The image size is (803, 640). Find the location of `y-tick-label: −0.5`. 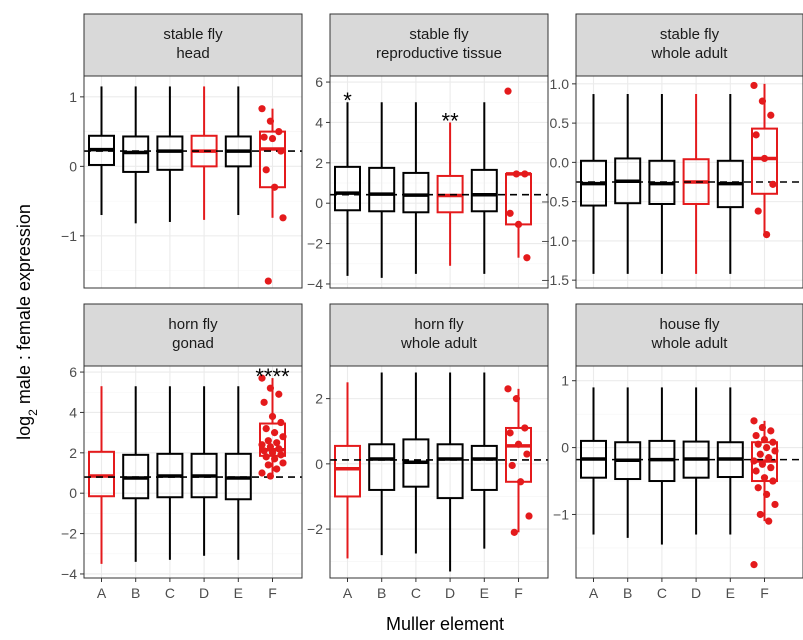

y-tick-label: −0.5 is located at coordinates (555, 202).